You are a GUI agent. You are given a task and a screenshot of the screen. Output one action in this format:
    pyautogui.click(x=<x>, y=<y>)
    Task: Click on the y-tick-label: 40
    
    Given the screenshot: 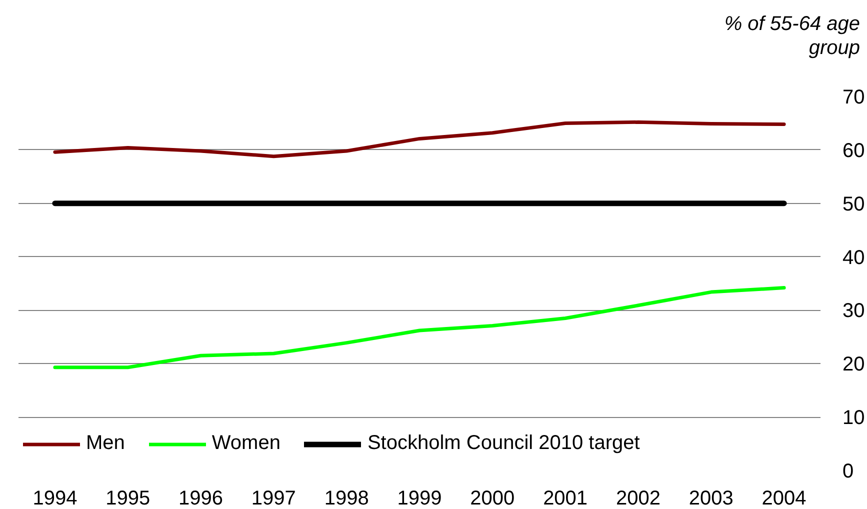 What is the action you would take?
    pyautogui.click(x=853, y=257)
    